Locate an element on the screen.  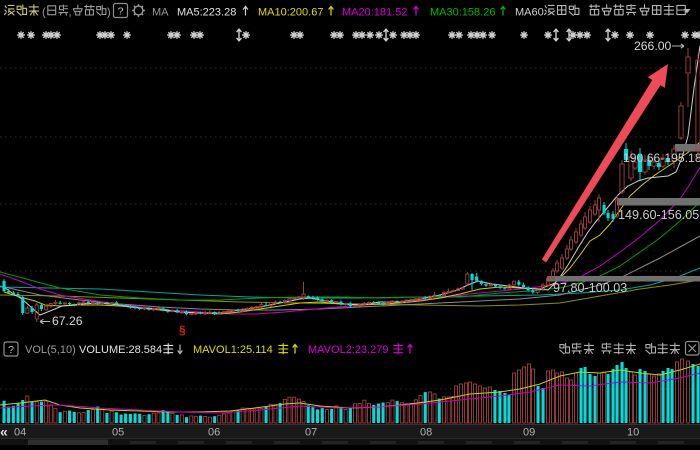
svg-text: 266.00 is located at coordinates (652, 46).